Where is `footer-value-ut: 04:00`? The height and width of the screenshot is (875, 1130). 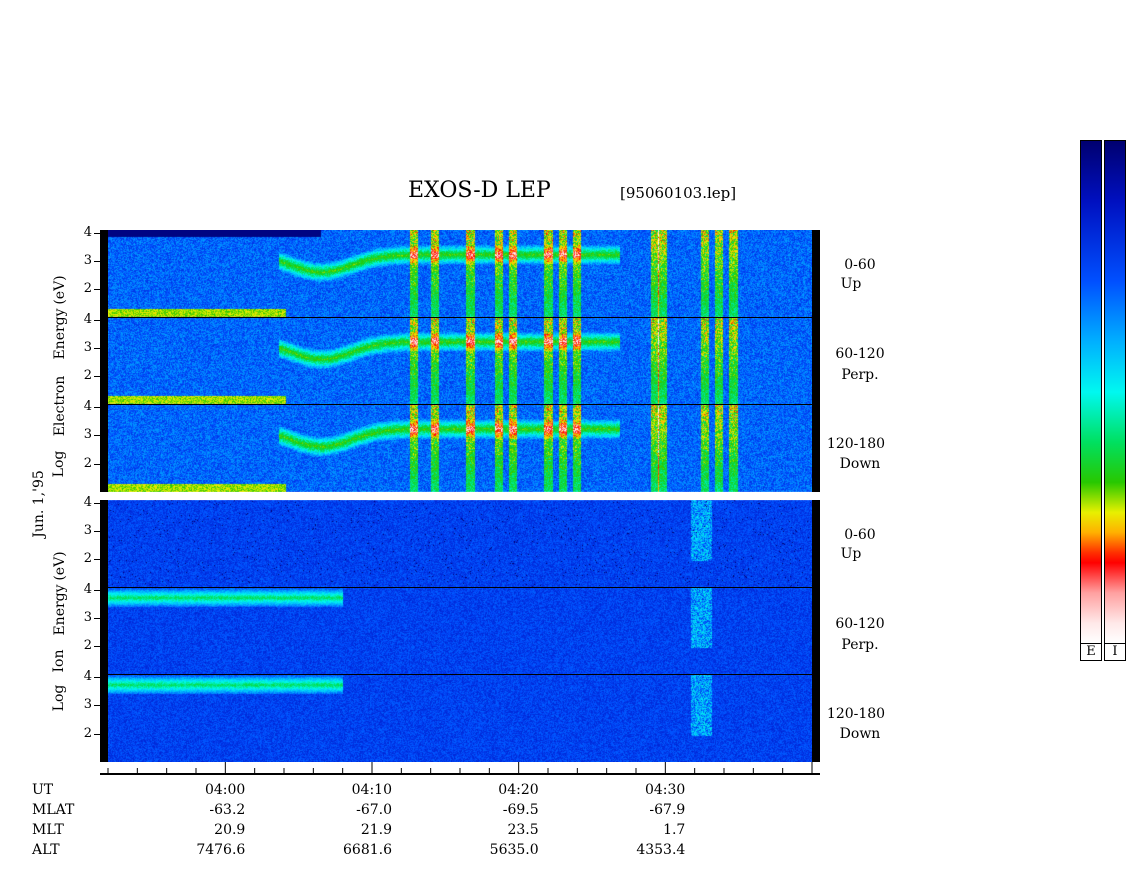
footer-value-ut: 04:00 is located at coordinates (225, 790).